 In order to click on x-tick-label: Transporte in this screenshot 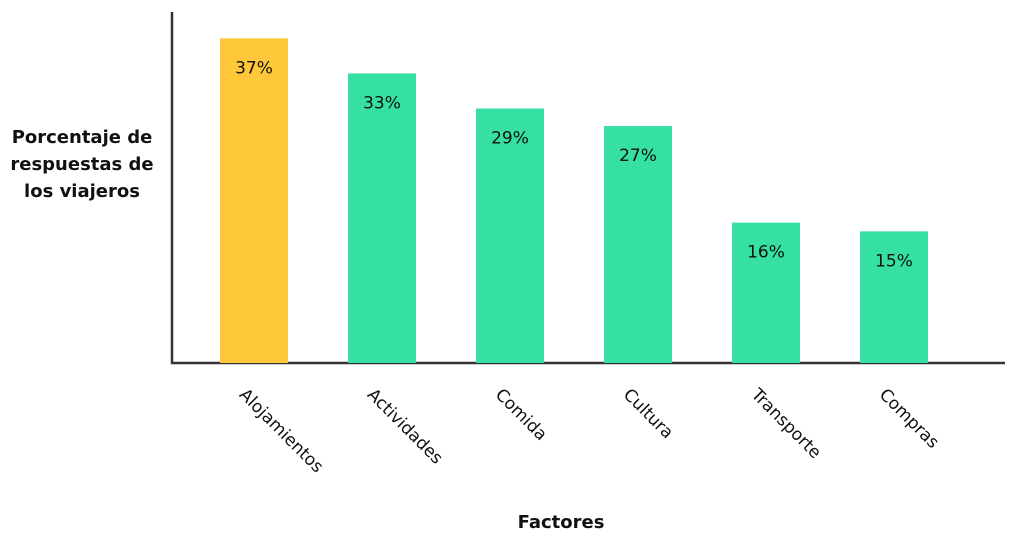, I will do `click(785, 423)`.